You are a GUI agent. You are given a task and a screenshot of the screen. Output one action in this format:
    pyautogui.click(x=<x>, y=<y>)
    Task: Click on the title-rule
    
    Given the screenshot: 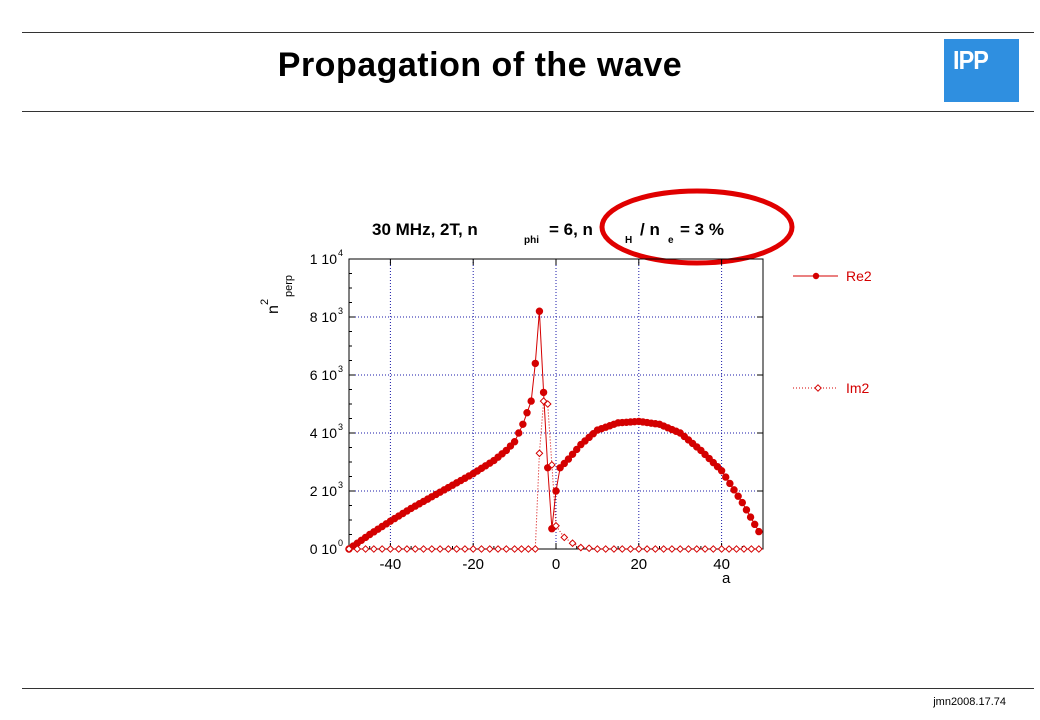 What is the action you would take?
    pyautogui.click(x=528, y=111)
    